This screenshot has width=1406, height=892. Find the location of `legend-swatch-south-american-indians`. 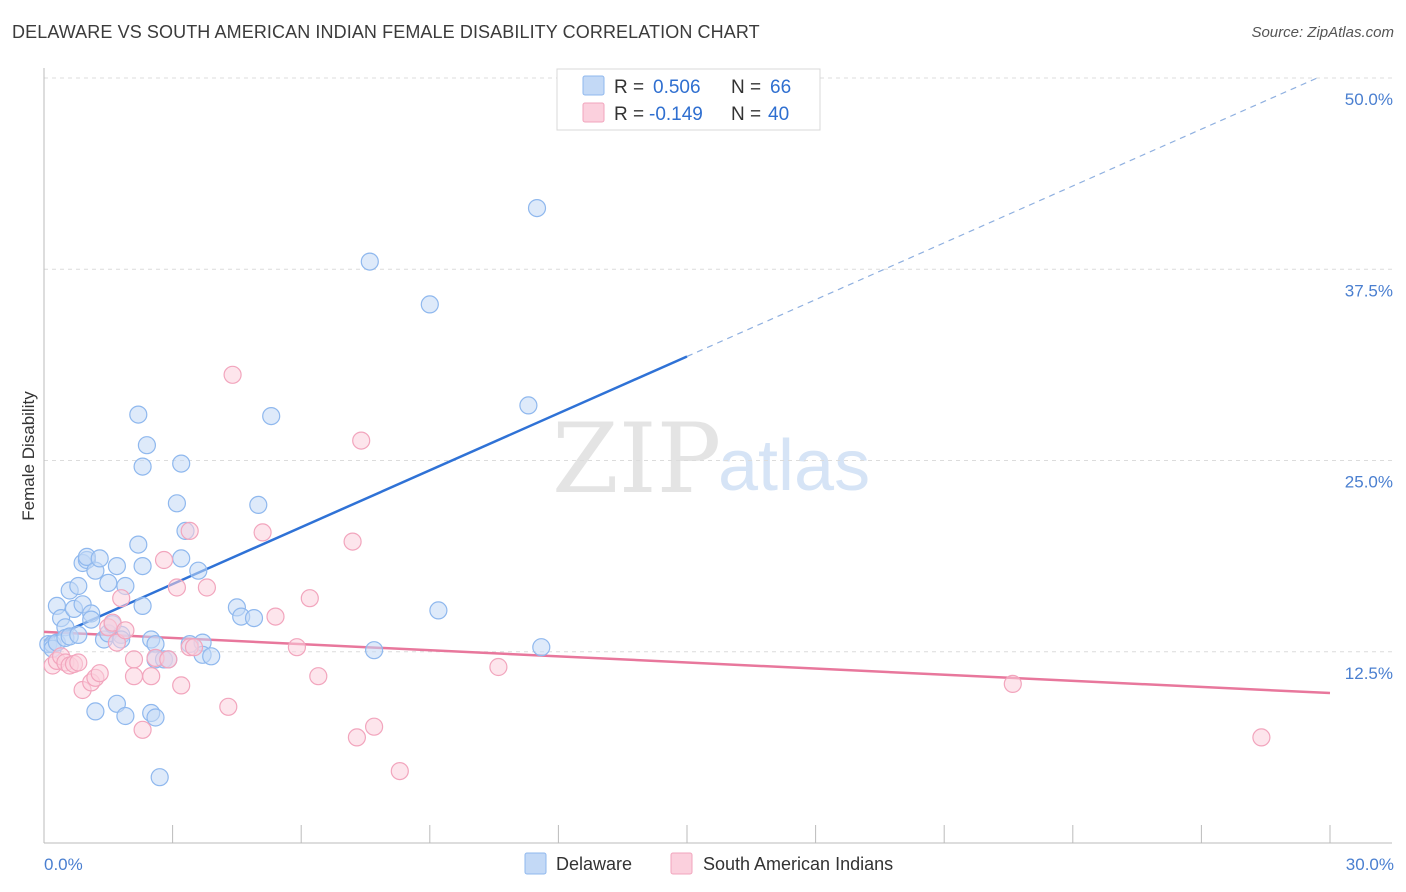

legend-swatch-south-american-indians is located at coordinates (593, 112).